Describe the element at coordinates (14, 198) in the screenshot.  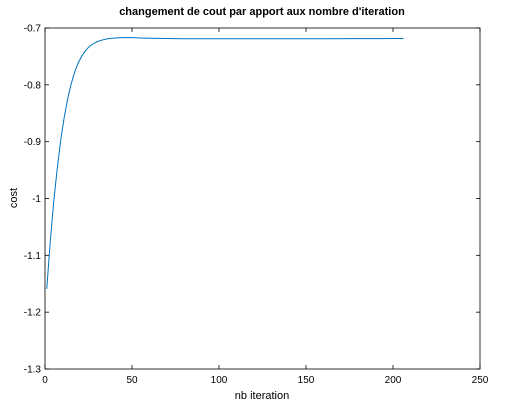
I see `y-axis-label: cost` at that location.